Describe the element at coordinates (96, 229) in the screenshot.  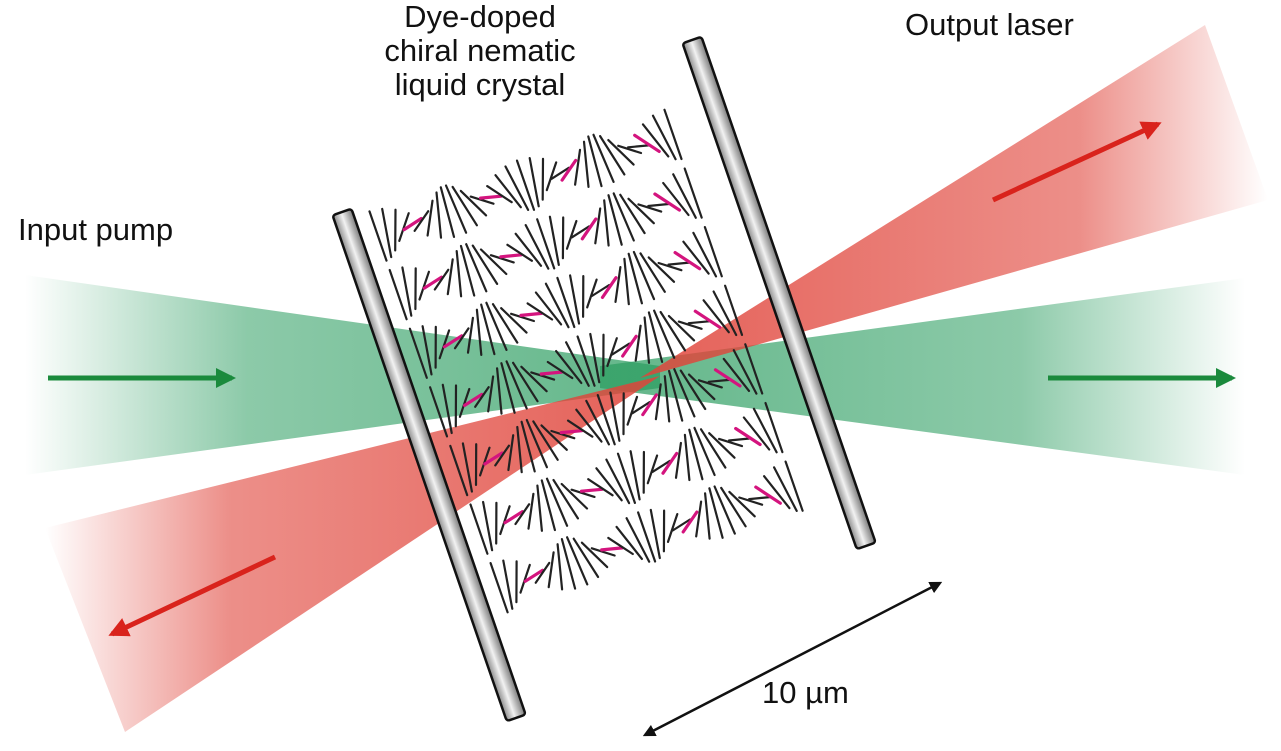
I see `input-pump-label: Input pump` at that location.